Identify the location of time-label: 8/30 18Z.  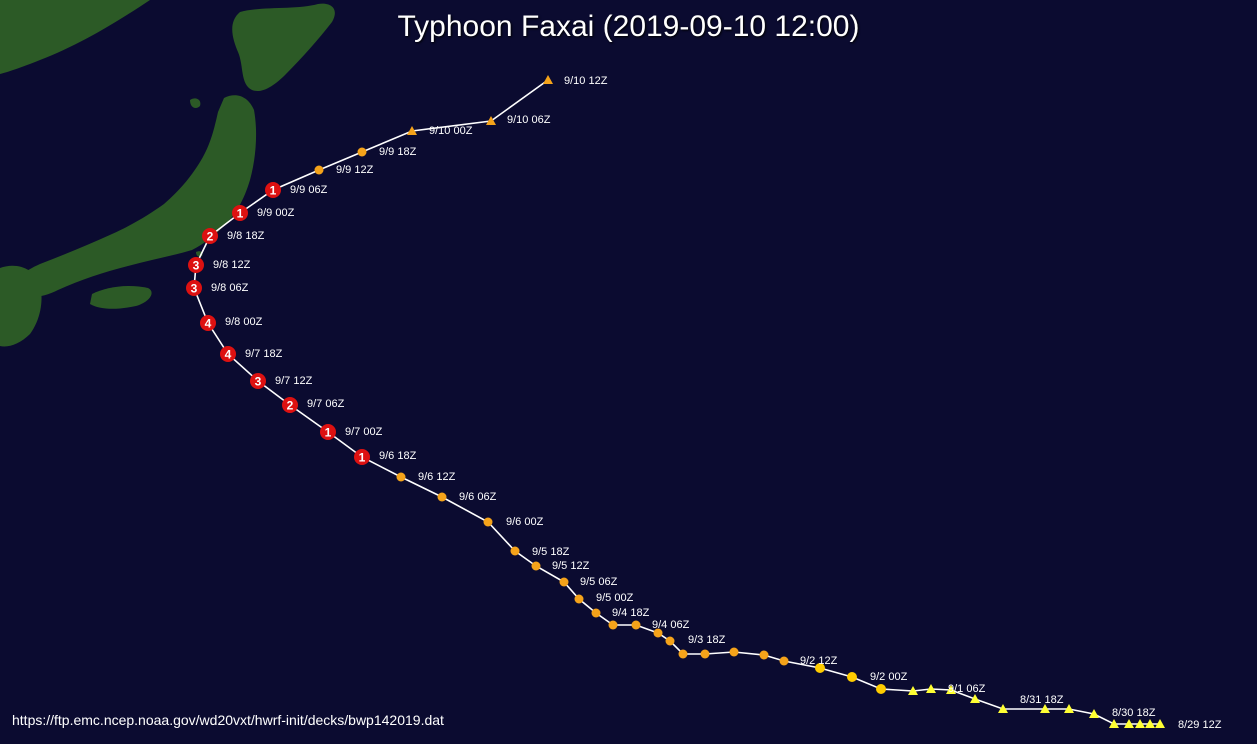
(1134, 713).